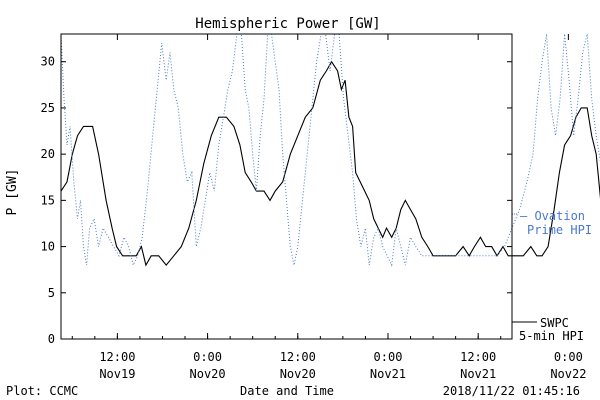 This screenshot has width=600, height=400. What do you see at coordinates (12, 192) in the screenshot?
I see `y-axis-label: P [GW]` at bounding box center [12, 192].